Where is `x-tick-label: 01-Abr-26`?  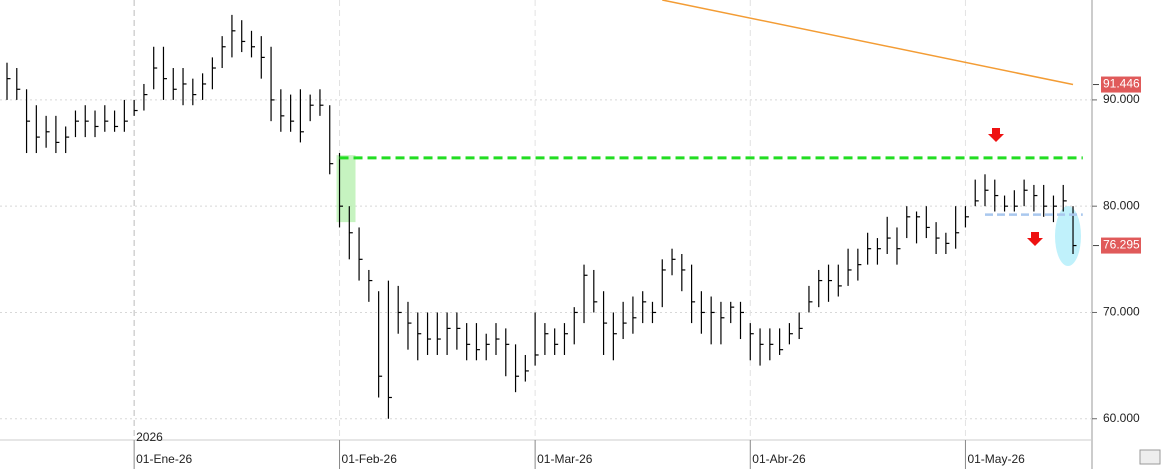
x-tick-label: 01-Abr-26 is located at coordinates (779, 459).